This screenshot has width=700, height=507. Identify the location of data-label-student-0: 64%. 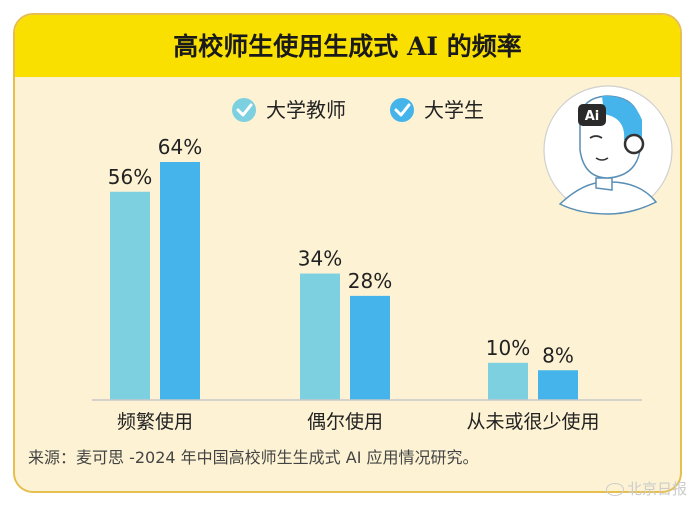
(180, 147).